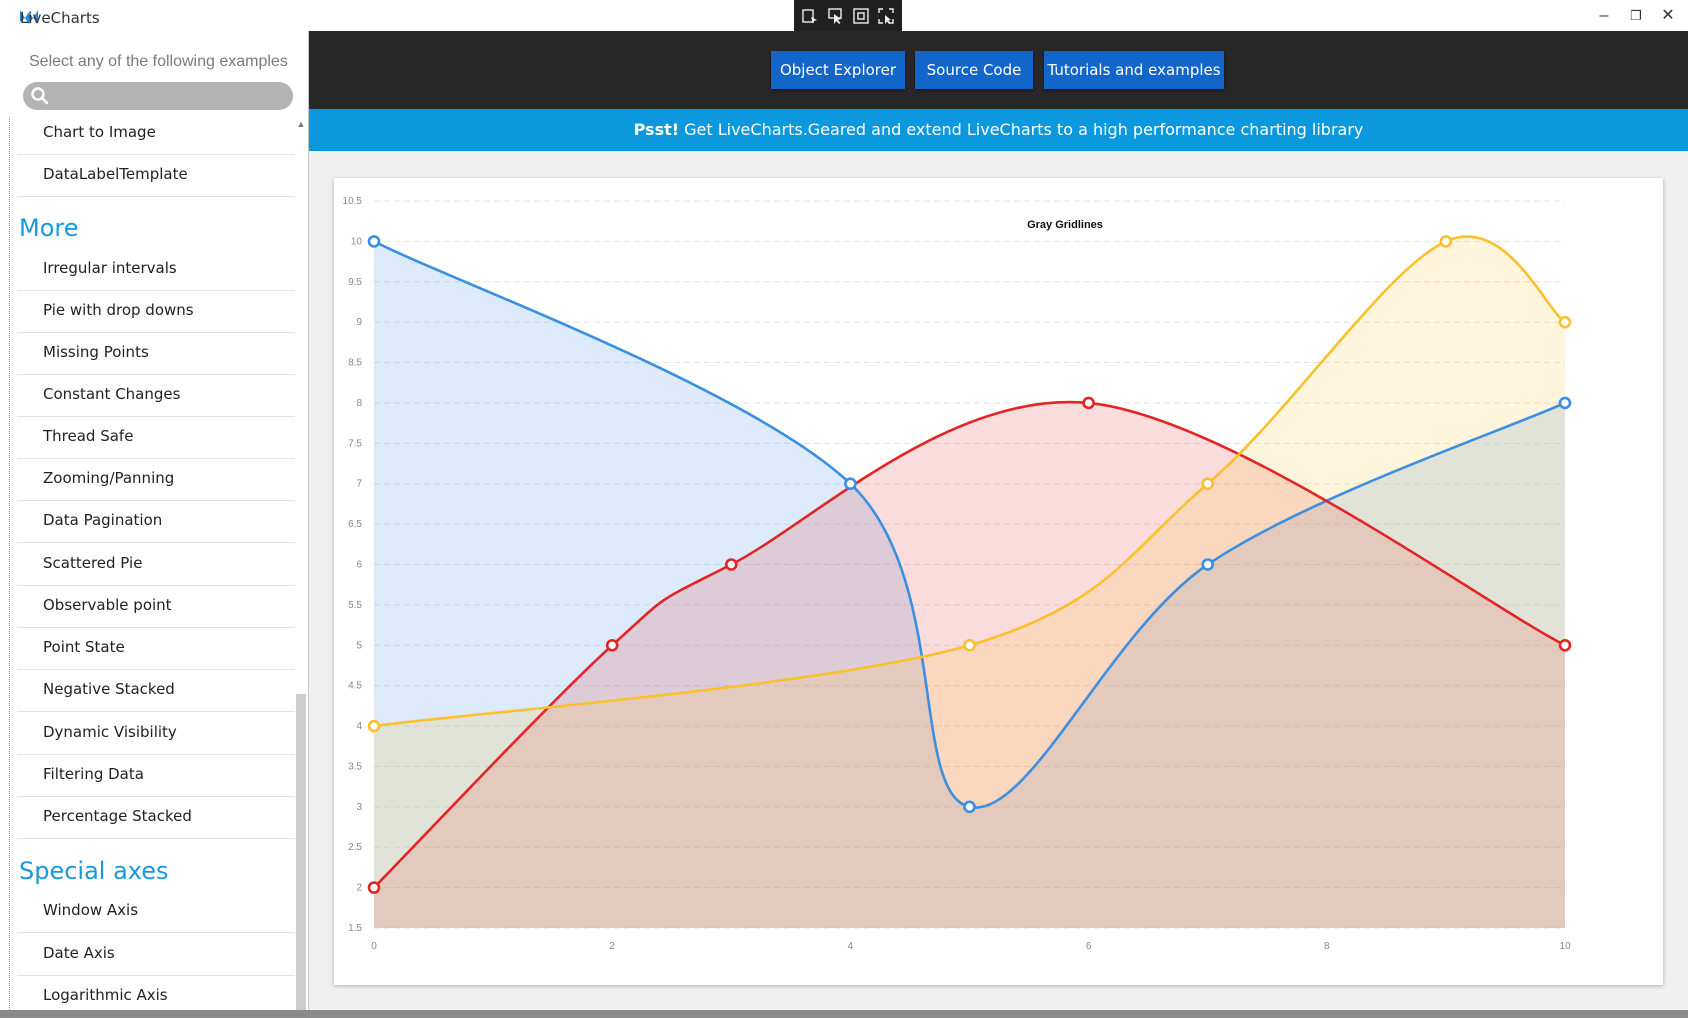 The width and height of the screenshot is (1688, 1018). I want to click on list-item: Percentage Stacked, so click(156, 818).